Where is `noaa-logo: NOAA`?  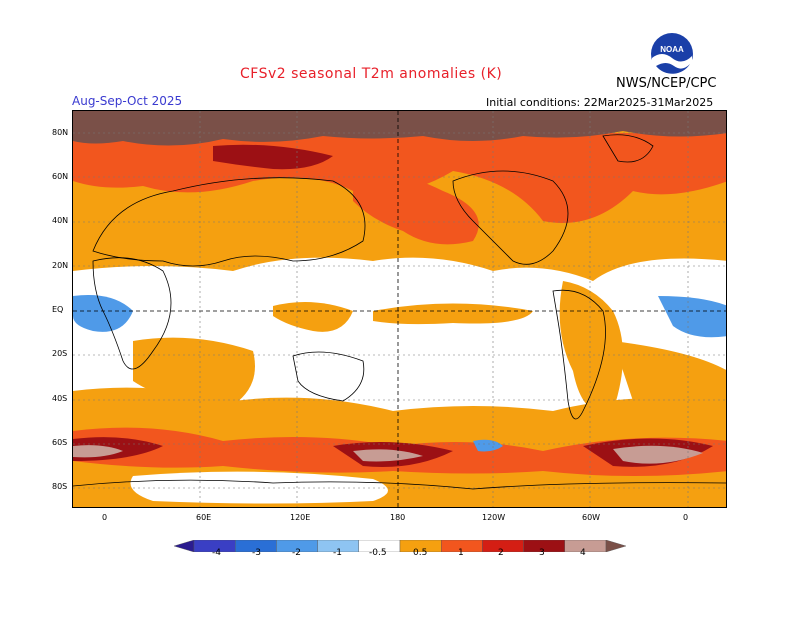 noaa-logo: NOAA is located at coordinates (672, 54).